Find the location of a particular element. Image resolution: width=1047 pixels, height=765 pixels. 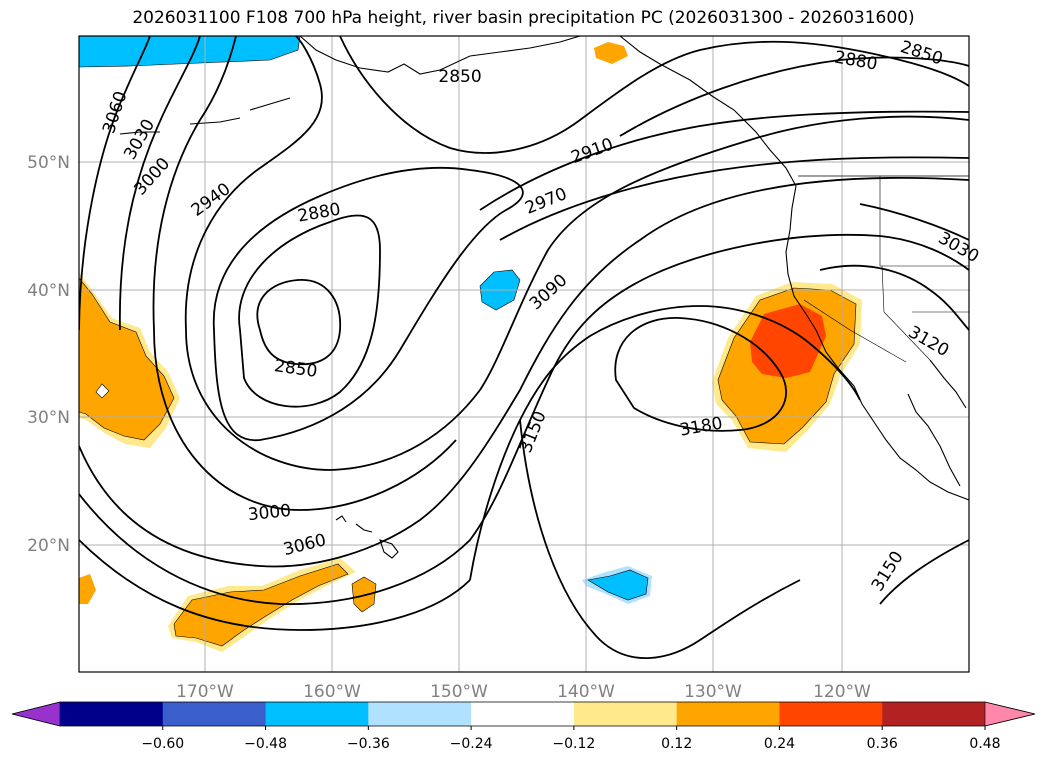

shade-east-red is located at coordinates (788, 341).